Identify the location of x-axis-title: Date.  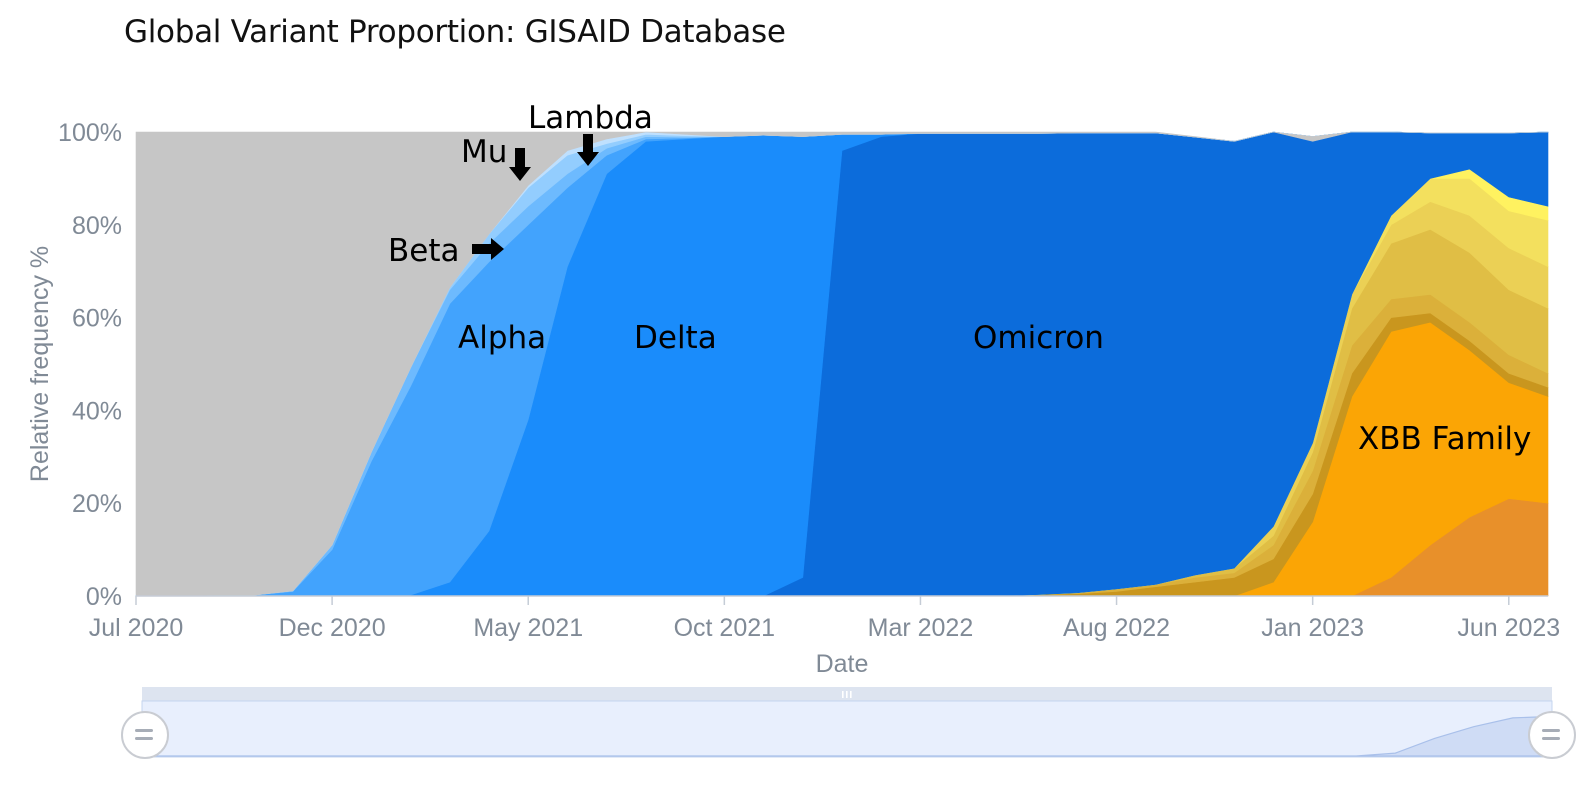
(842, 664).